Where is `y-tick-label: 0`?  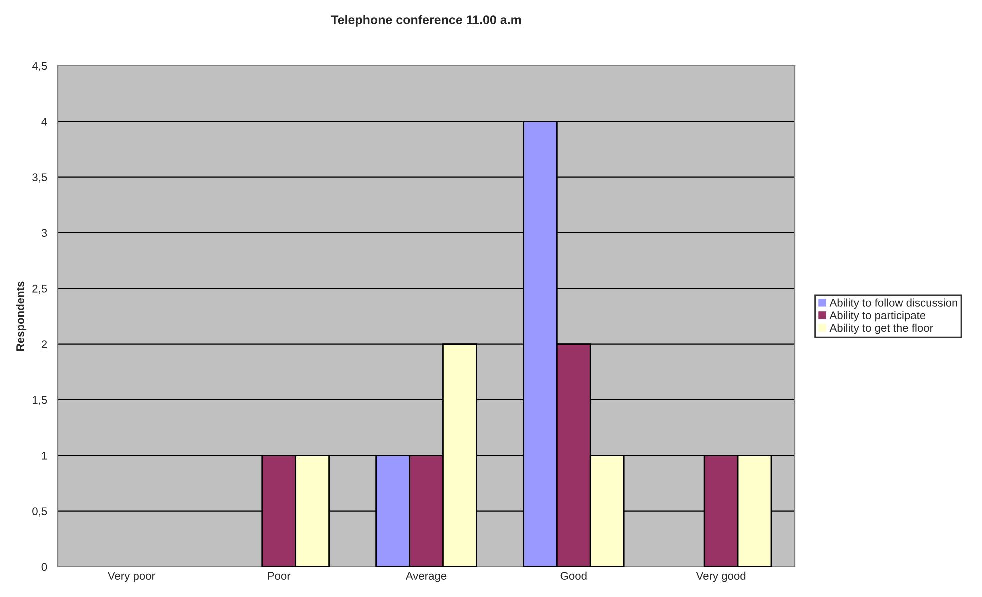
y-tick-label: 0 is located at coordinates (45, 567).